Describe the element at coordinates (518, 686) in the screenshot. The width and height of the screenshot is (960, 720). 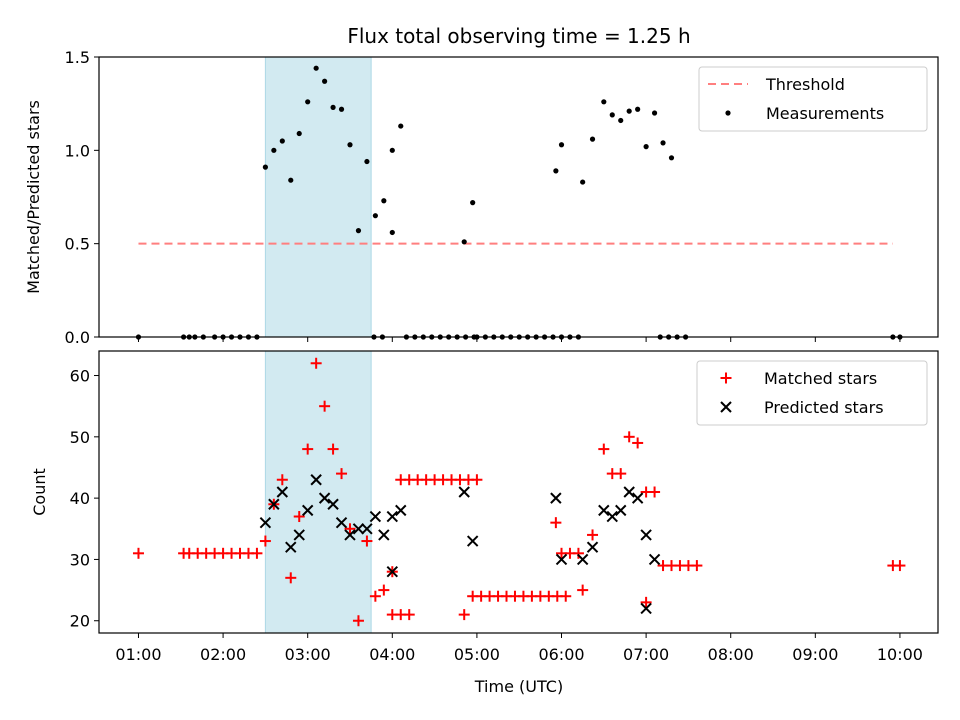
I see `x-axis-label: Time (UTC)` at that location.